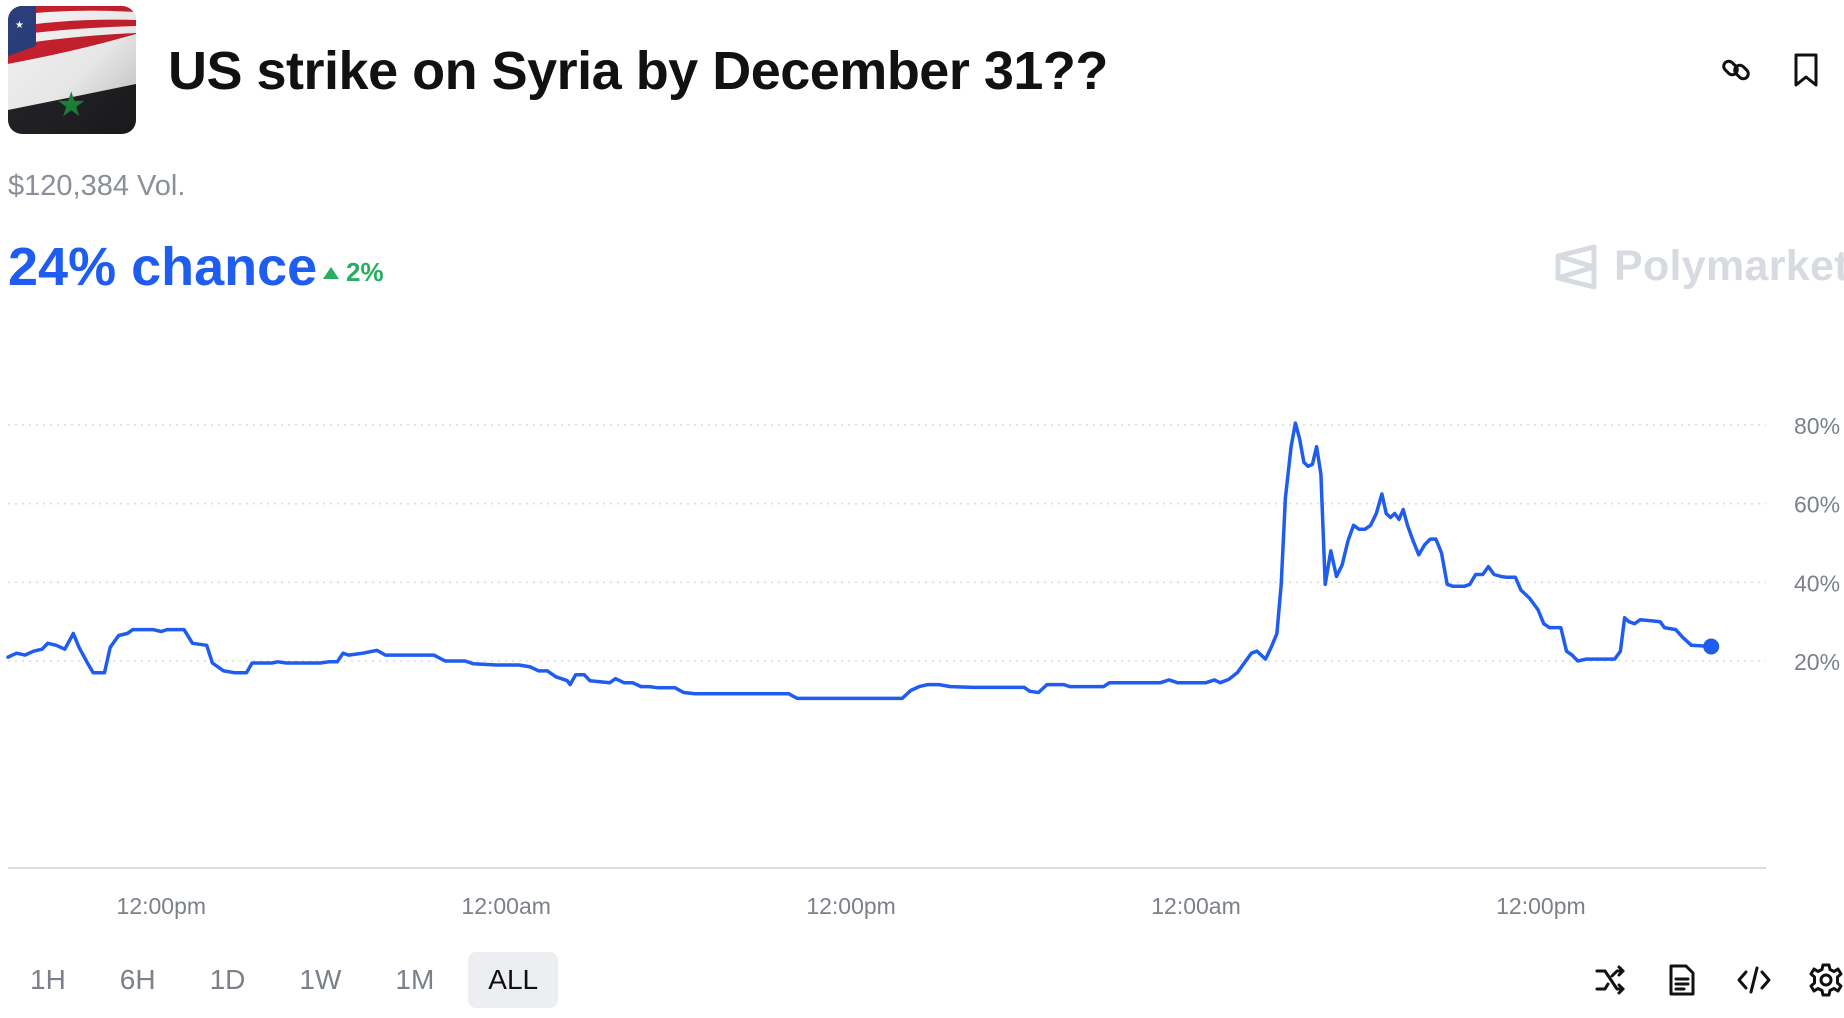 Image resolution: width=1844 pixels, height=1018 pixels. What do you see at coordinates (1806, 70) in the screenshot?
I see `bookmark-icon` at bounding box center [1806, 70].